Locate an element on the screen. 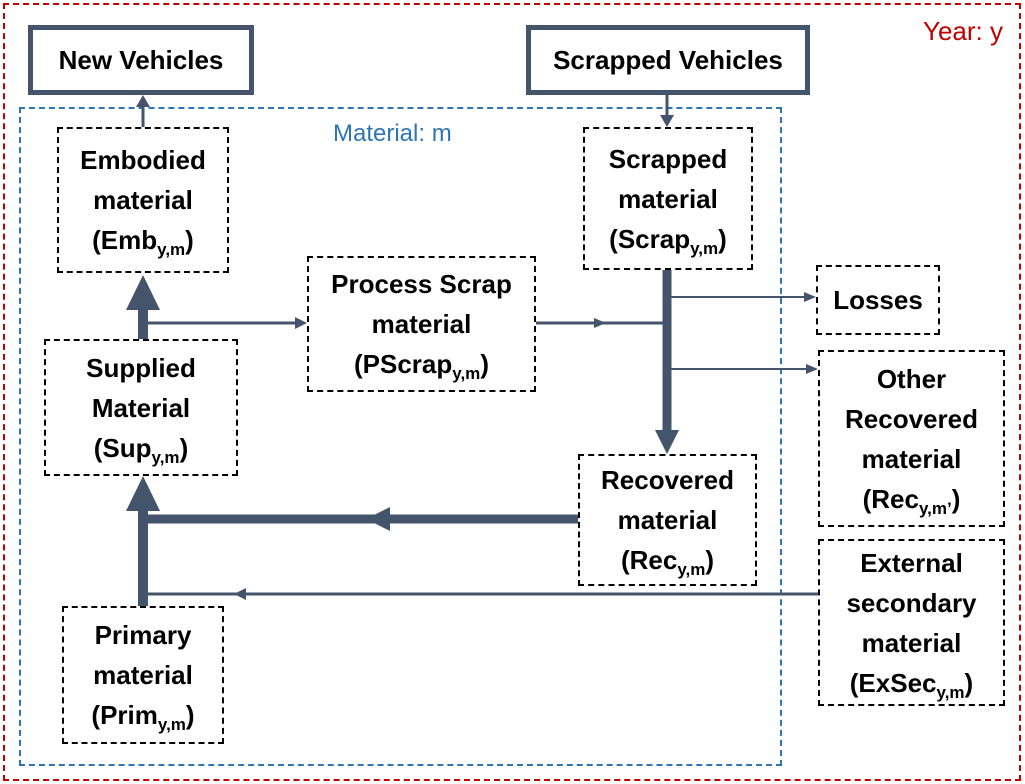  process-scrap-line2: material is located at coordinates (421, 324).